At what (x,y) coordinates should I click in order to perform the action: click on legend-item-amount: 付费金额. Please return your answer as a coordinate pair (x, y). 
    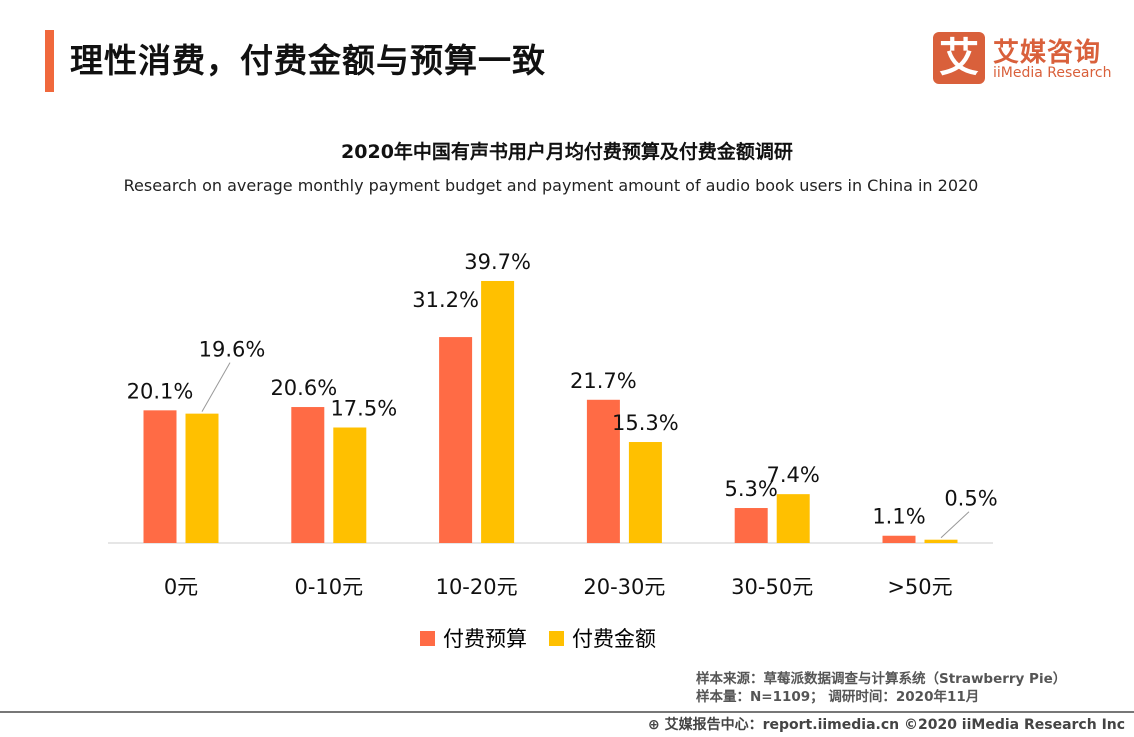
    Looking at the image, I should click on (602, 638).